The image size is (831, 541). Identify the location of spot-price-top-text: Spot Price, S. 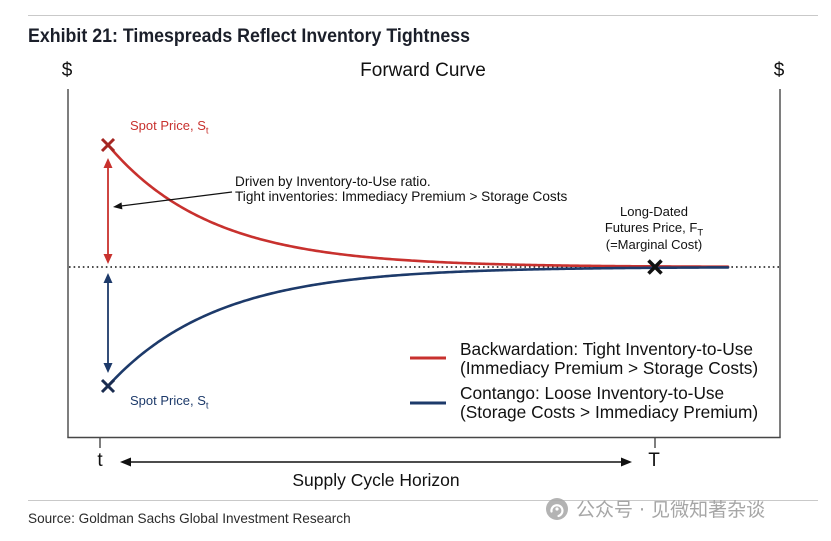
(168, 125).